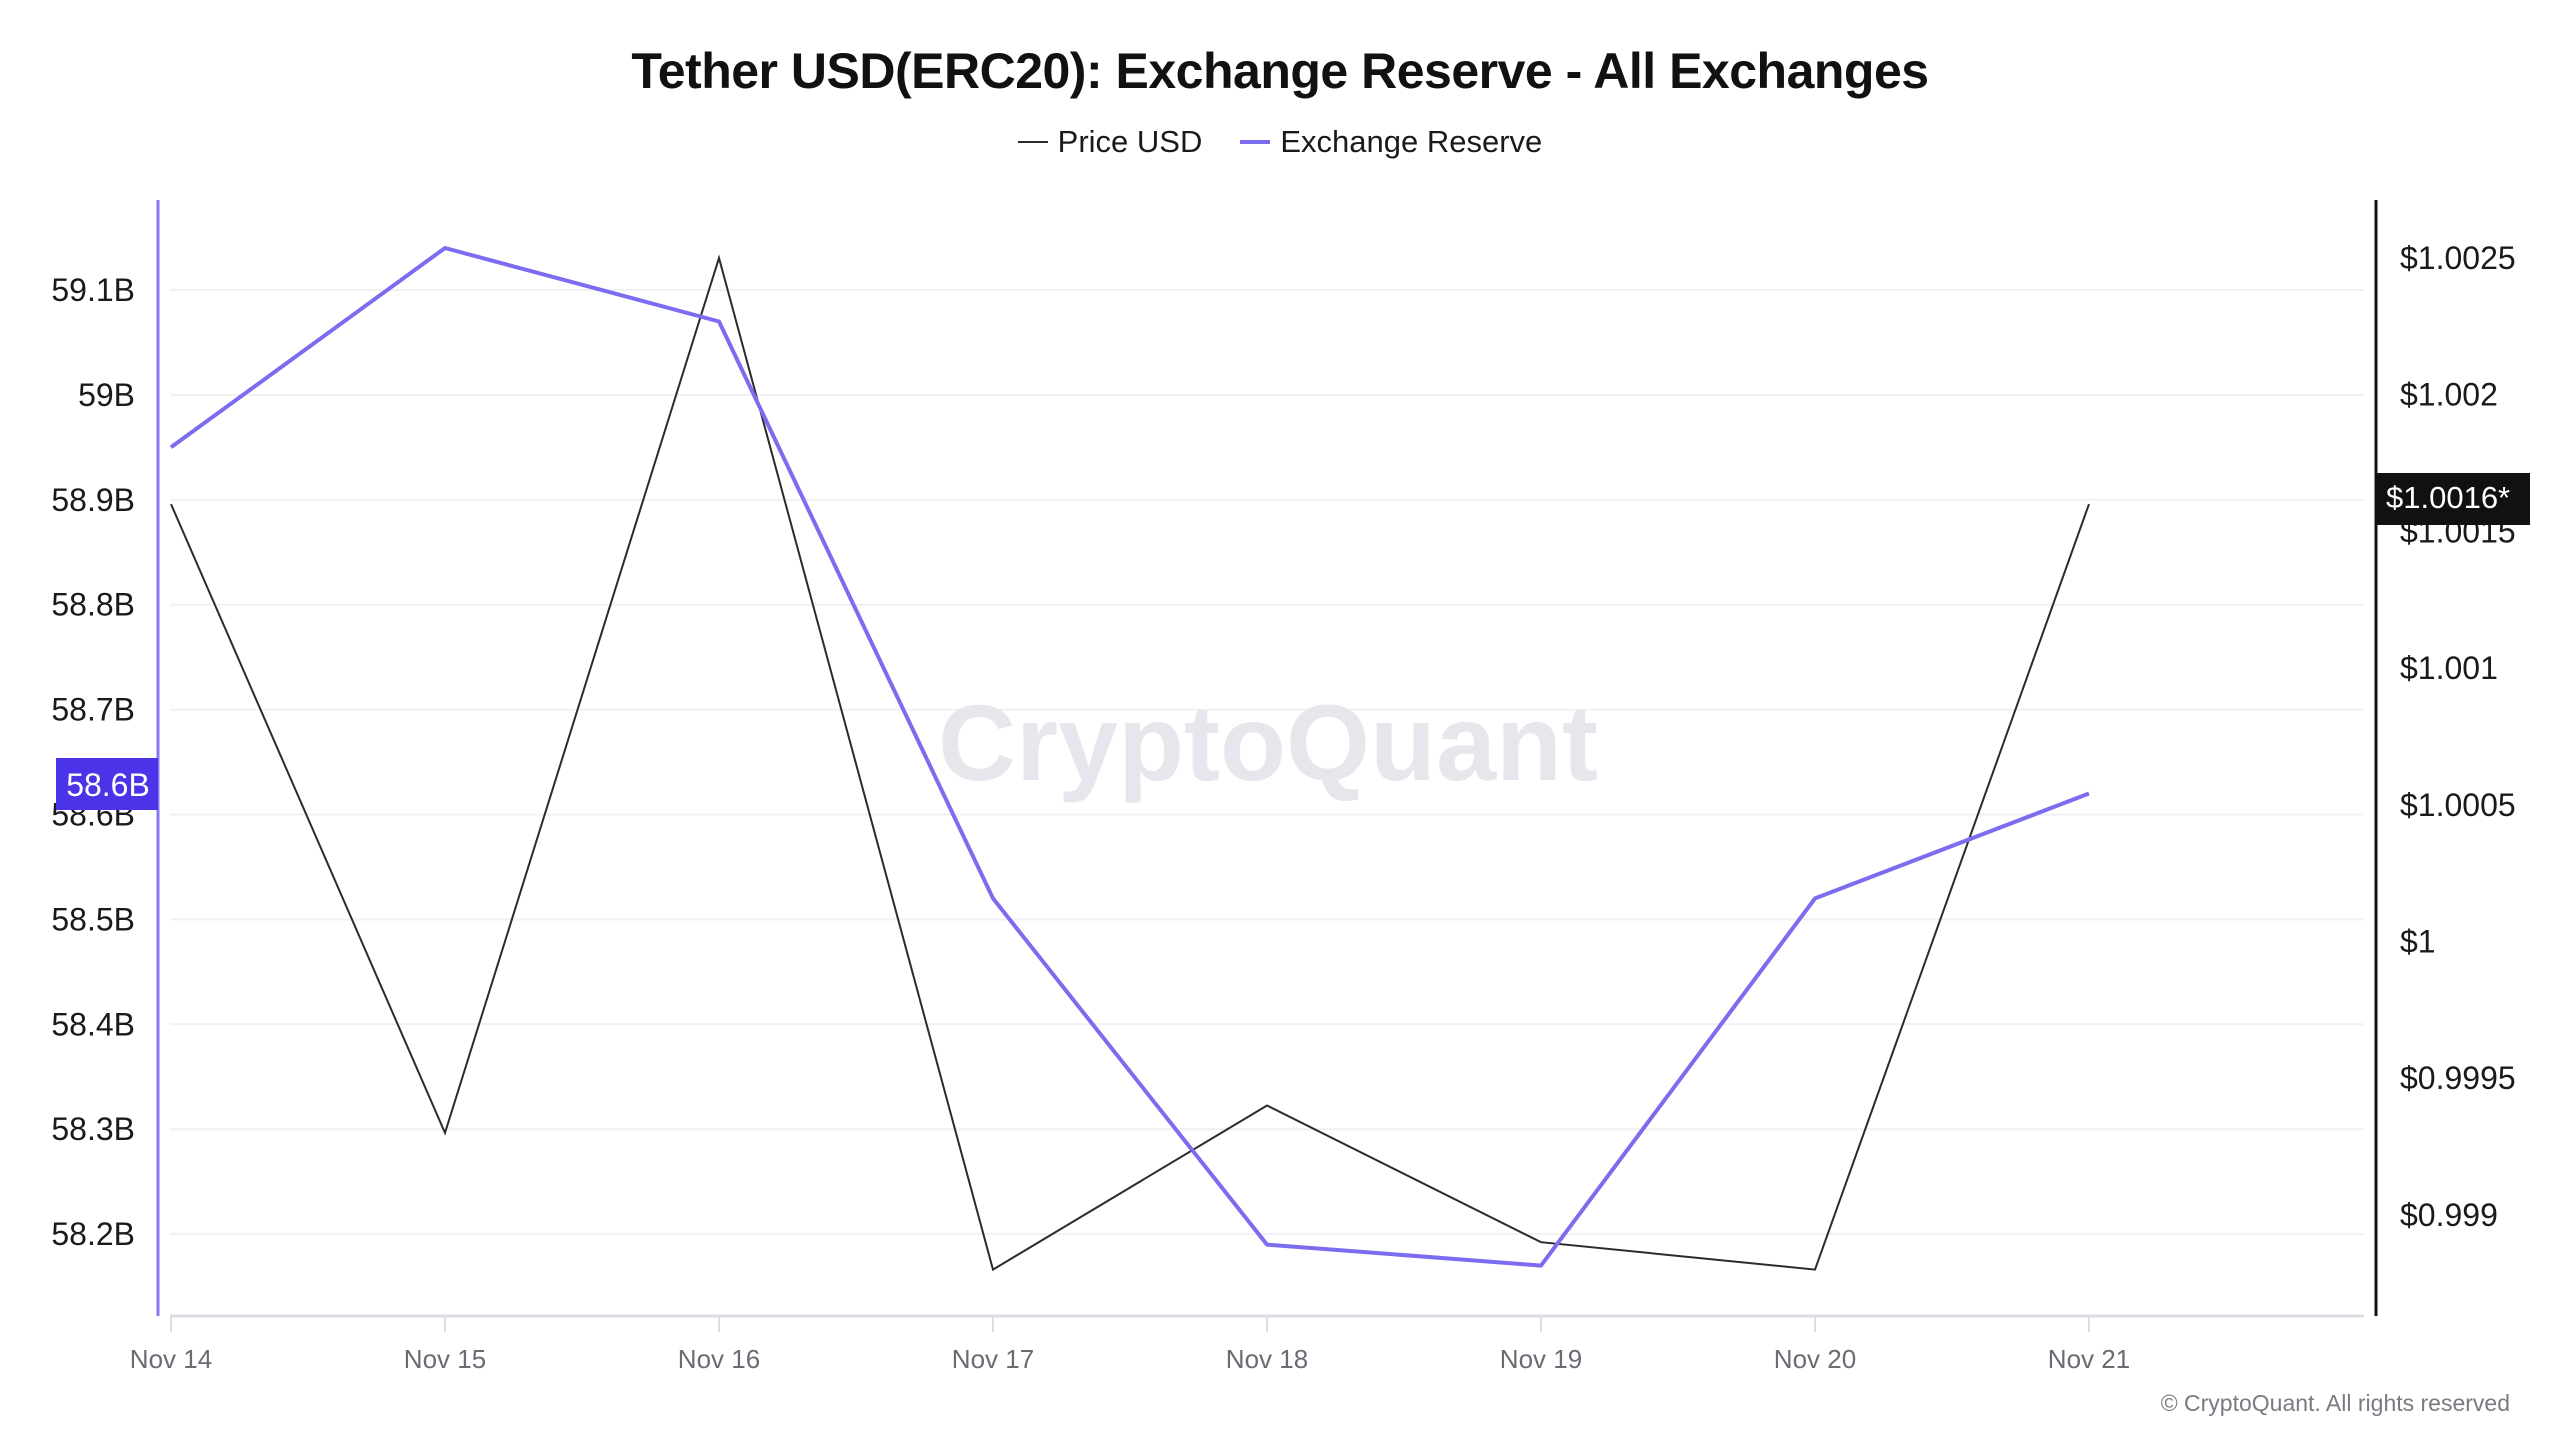 This screenshot has height=1440, width=2560. What do you see at coordinates (1032, 142) in the screenshot?
I see `price-line-swatch-icon` at bounding box center [1032, 142].